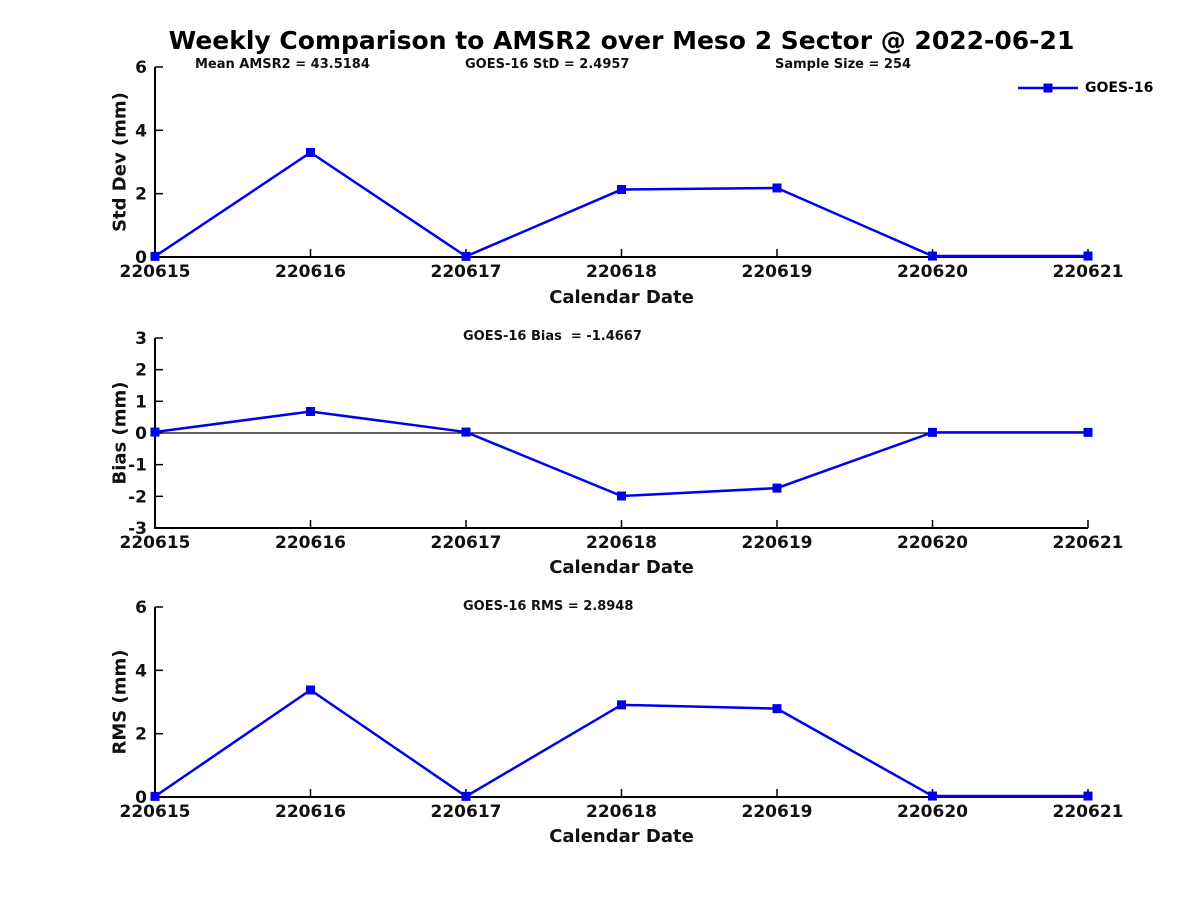 This screenshot has width=1200, height=900. I want to click on legend-label: GOES-16, so click(1119, 88).